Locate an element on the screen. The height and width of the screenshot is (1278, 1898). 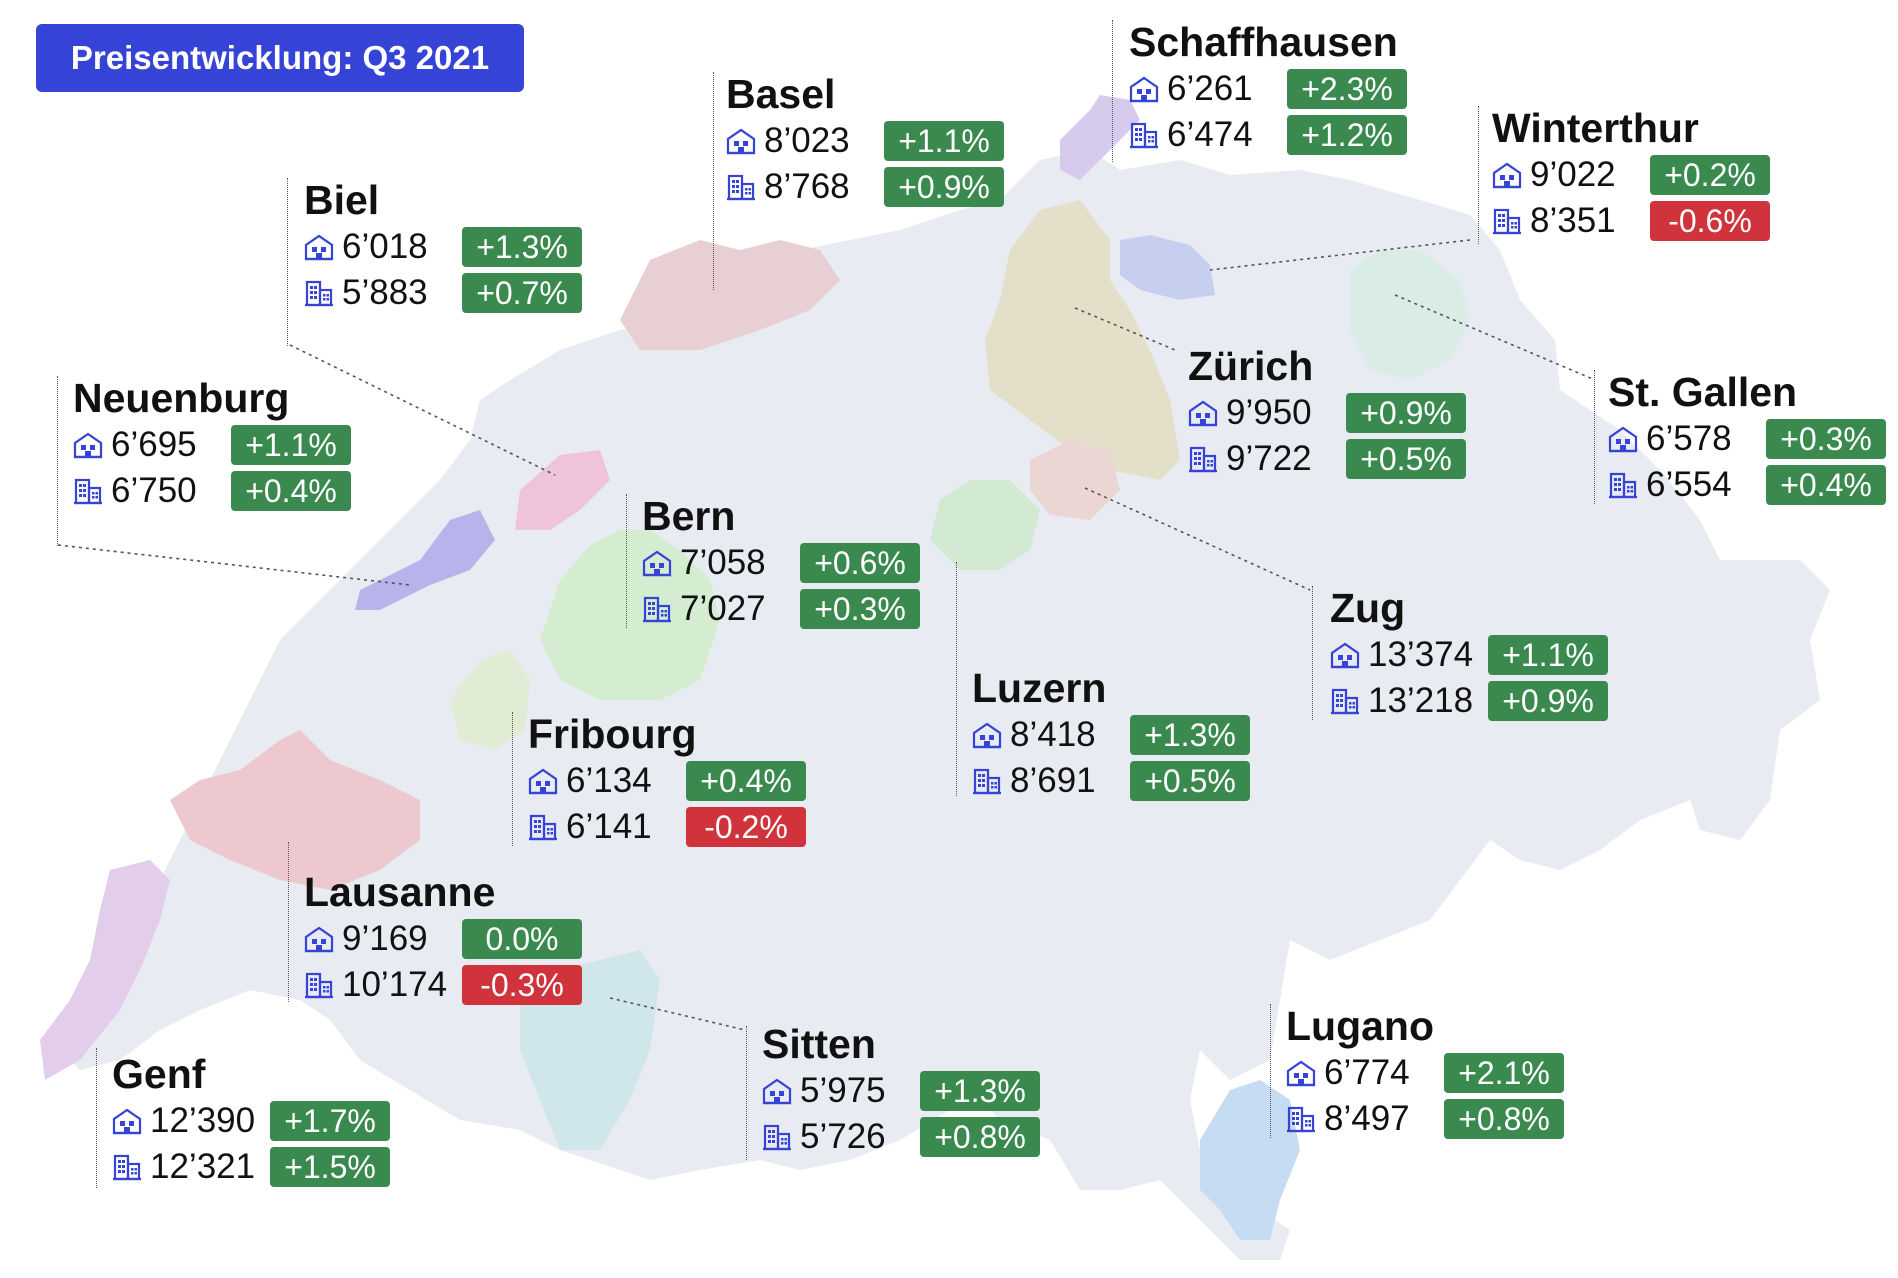
city-label-schaffhausen: Schaffhausen 6’261 +2.3% 6’474 +1.2% is located at coordinates (1268, 88).